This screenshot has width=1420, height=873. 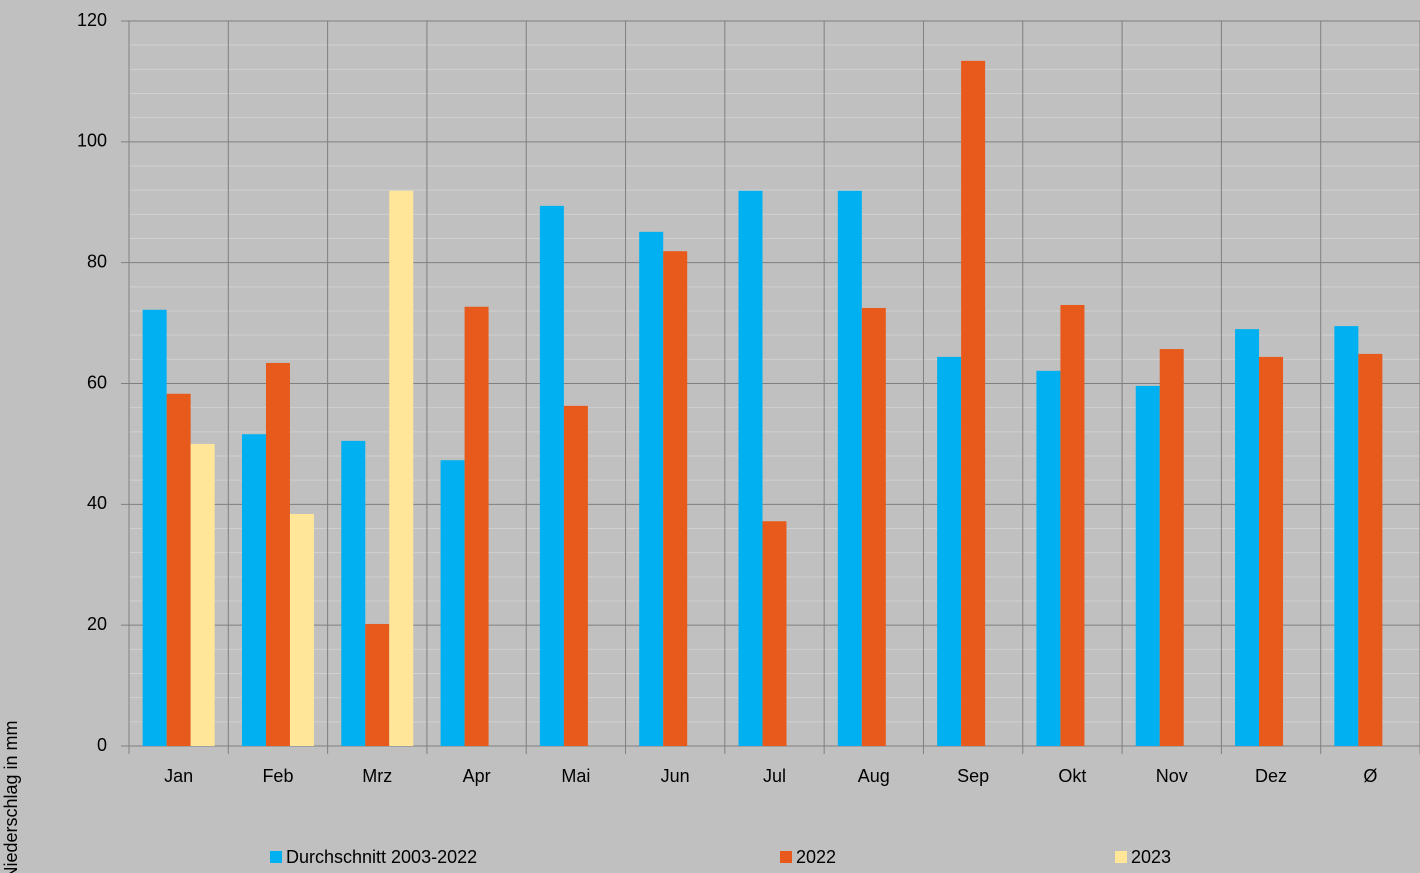 I want to click on legend-label: 2022, so click(x=816, y=857).